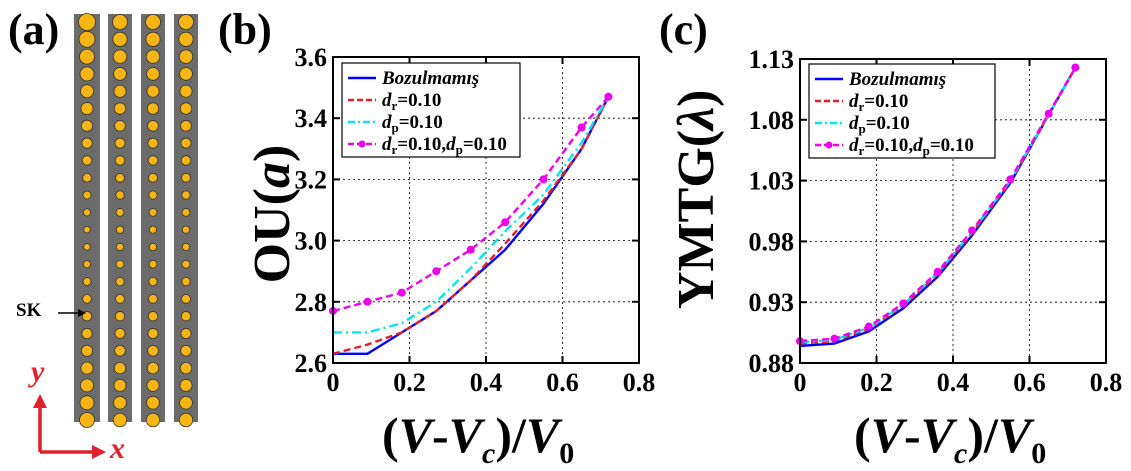 The image size is (1131, 471). What do you see at coordinates (772, 363) in the screenshot?
I see `y-tick-label: 0.88` at bounding box center [772, 363].